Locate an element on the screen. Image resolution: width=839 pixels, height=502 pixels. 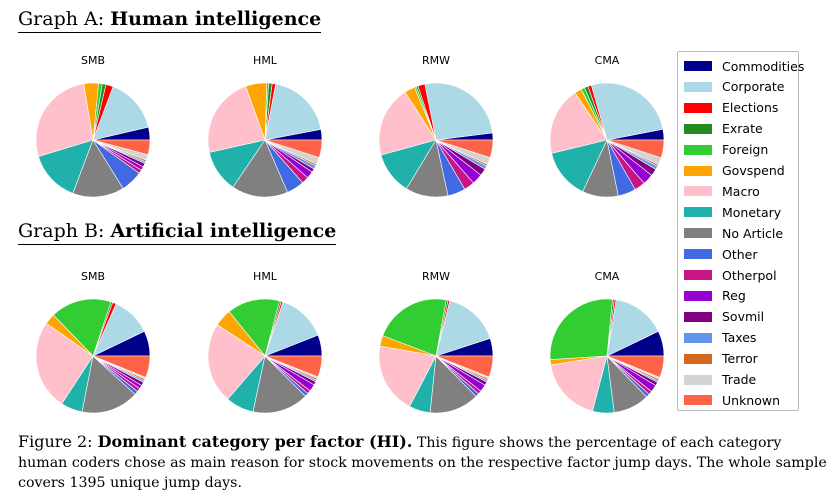
pie-chart-hml-human: HML is located at coordinates (265, 126).